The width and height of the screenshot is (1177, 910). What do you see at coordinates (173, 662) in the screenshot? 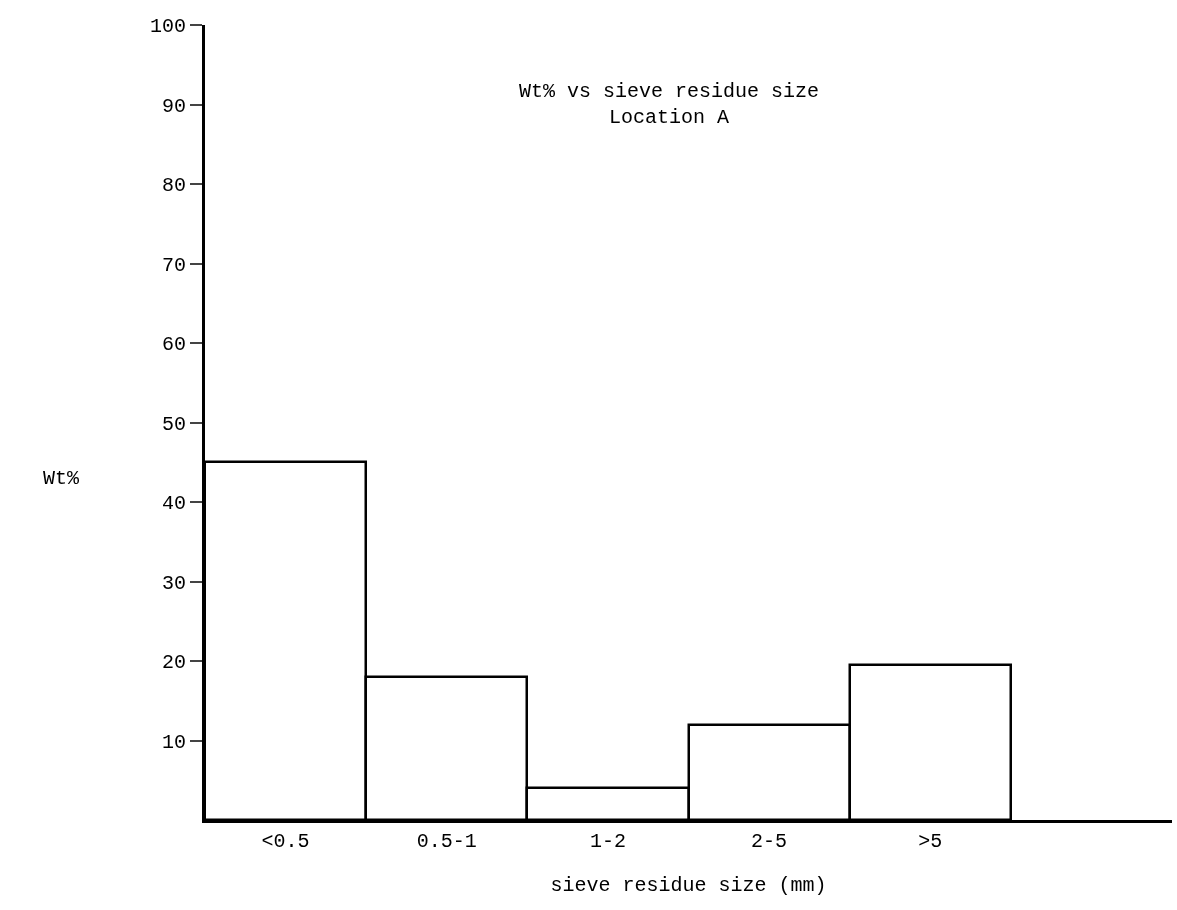
I see `y-tick-label: 20` at bounding box center [173, 662].